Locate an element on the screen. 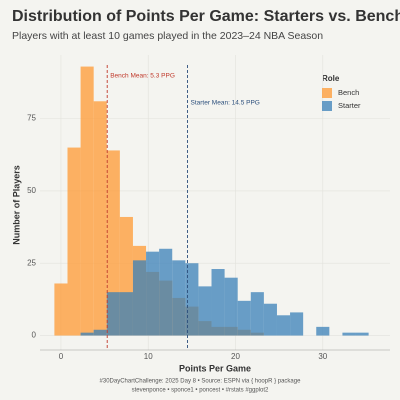 This screenshot has width=400, height=400. x-axis-label: Points Per Game is located at coordinates (215, 368).